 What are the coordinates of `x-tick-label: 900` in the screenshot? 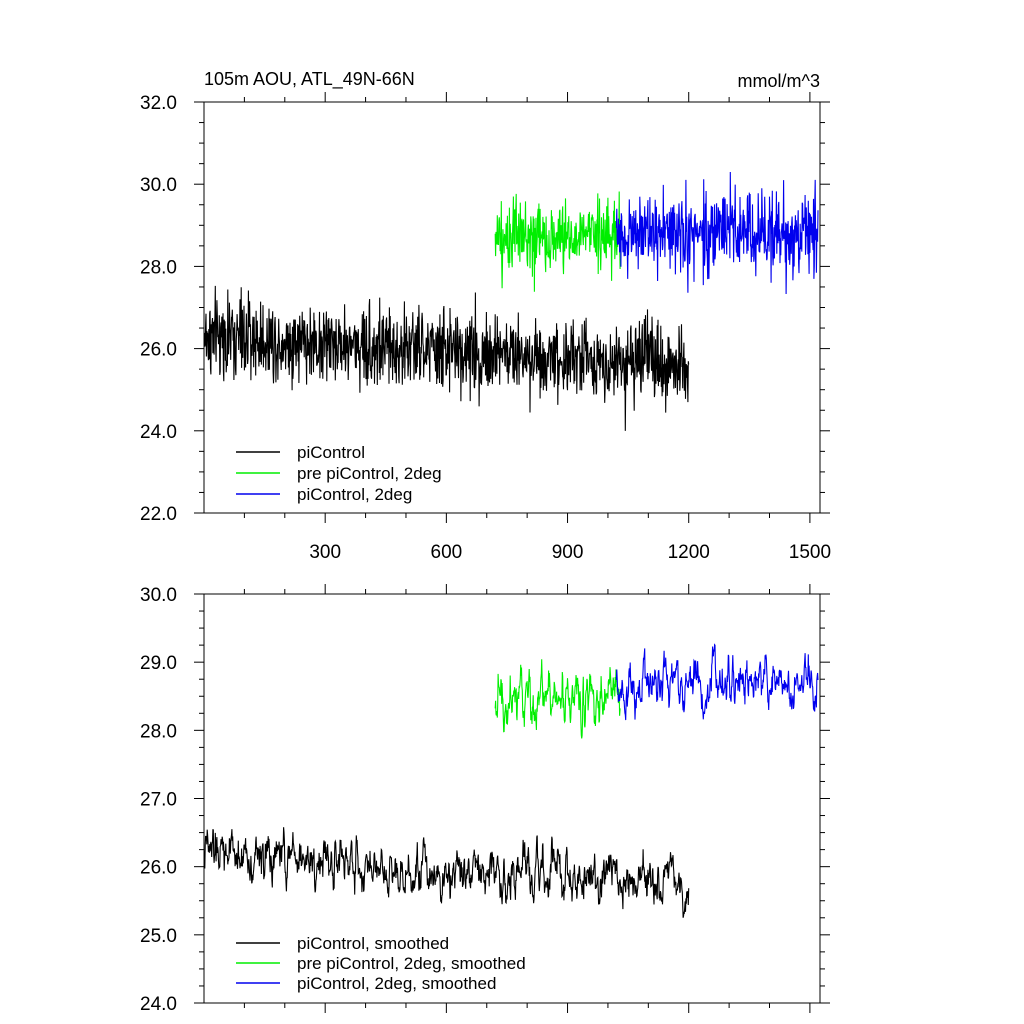 It's located at (568, 552).